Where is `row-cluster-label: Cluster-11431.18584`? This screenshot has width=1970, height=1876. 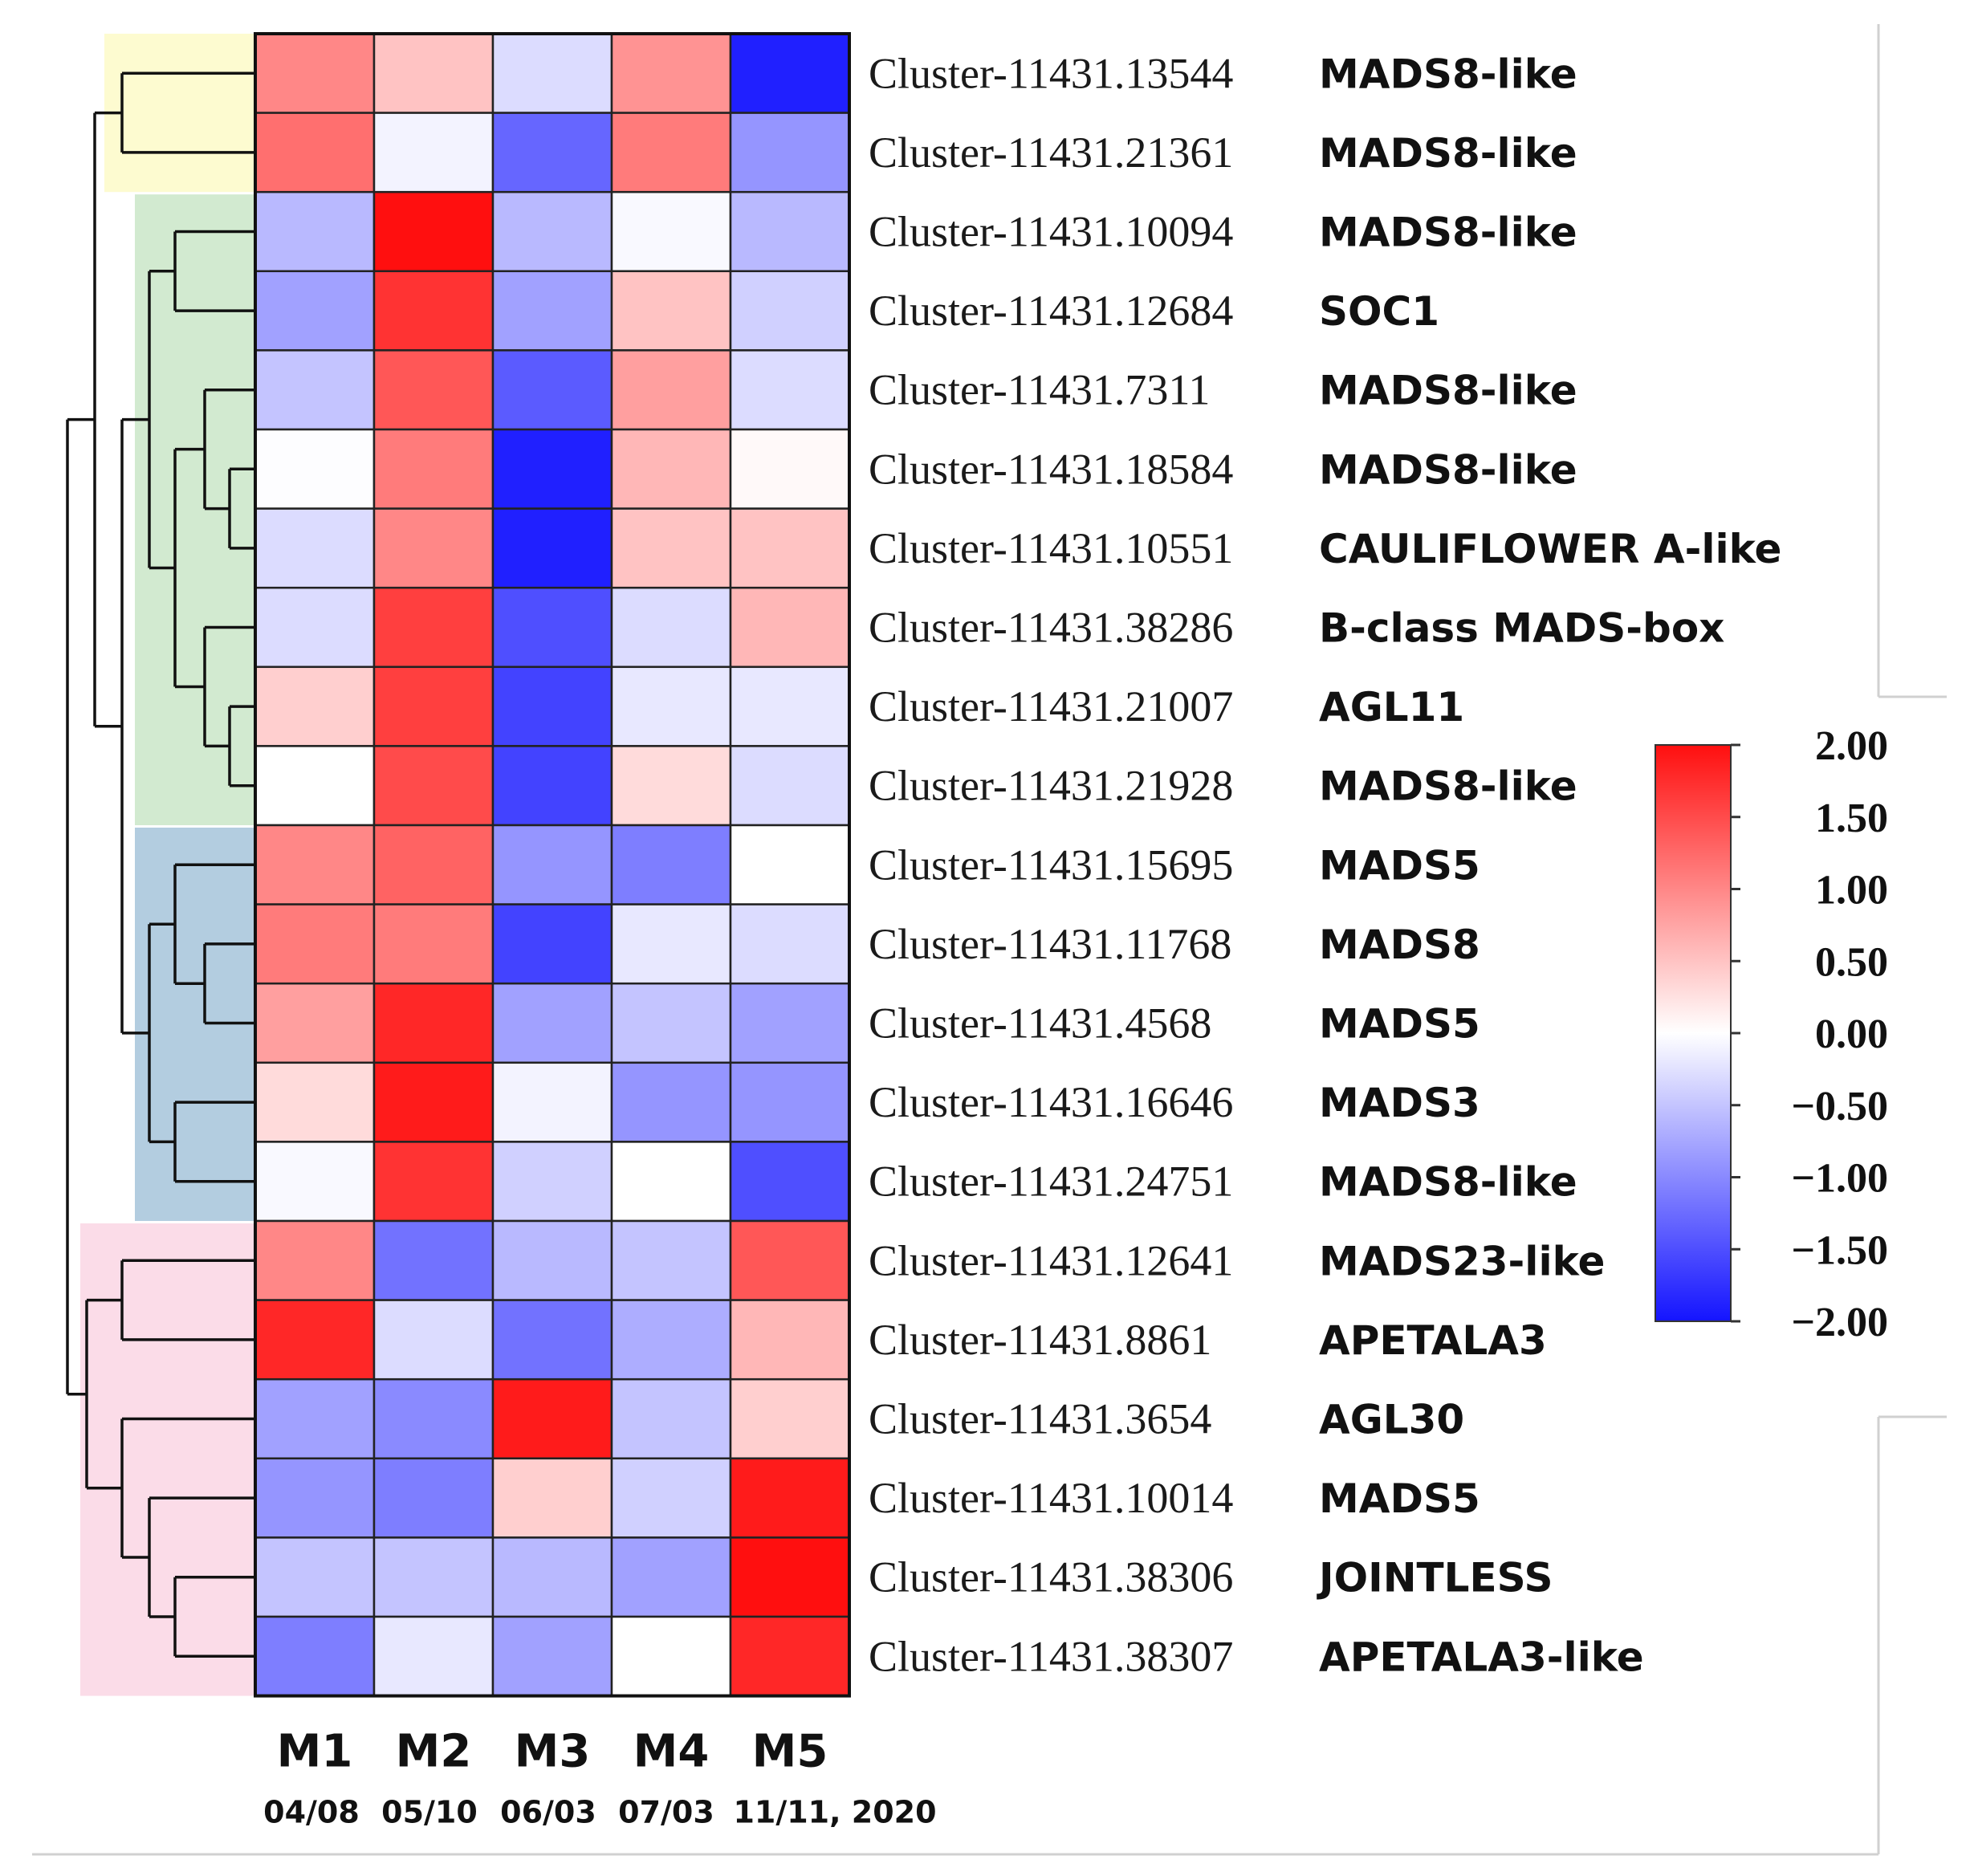 row-cluster-label: Cluster-11431.18584 is located at coordinates (1051, 469).